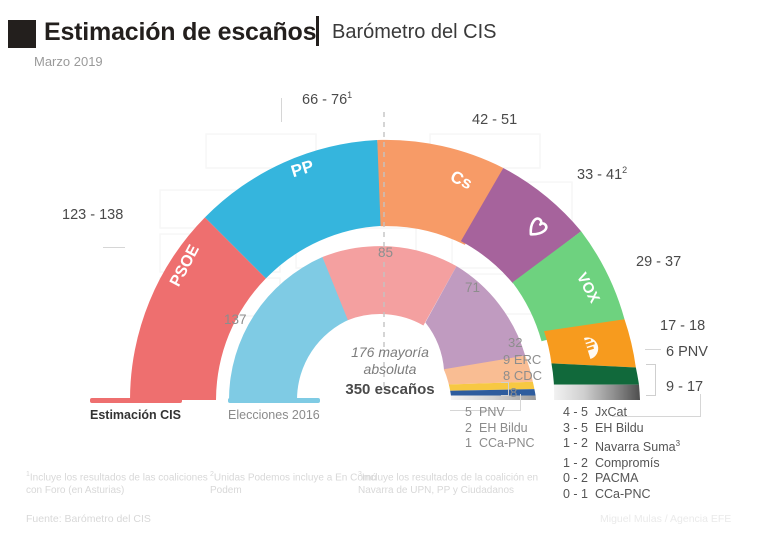 The width and height of the screenshot is (768, 541). What do you see at coordinates (290, 328) in the screenshot?
I see `arc-pp-inner` at bounding box center [290, 328].